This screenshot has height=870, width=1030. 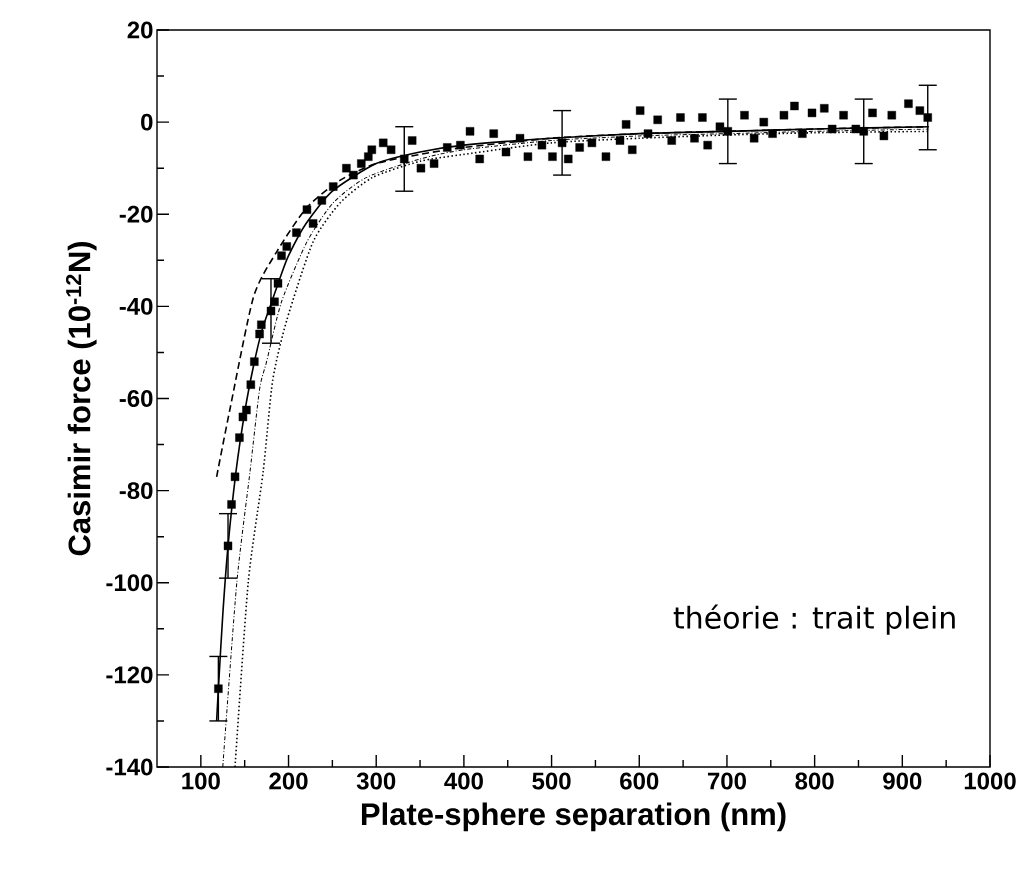 What do you see at coordinates (463, 781) in the screenshot?
I see `x-tick-label: 400` at bounding box center [463, 781].